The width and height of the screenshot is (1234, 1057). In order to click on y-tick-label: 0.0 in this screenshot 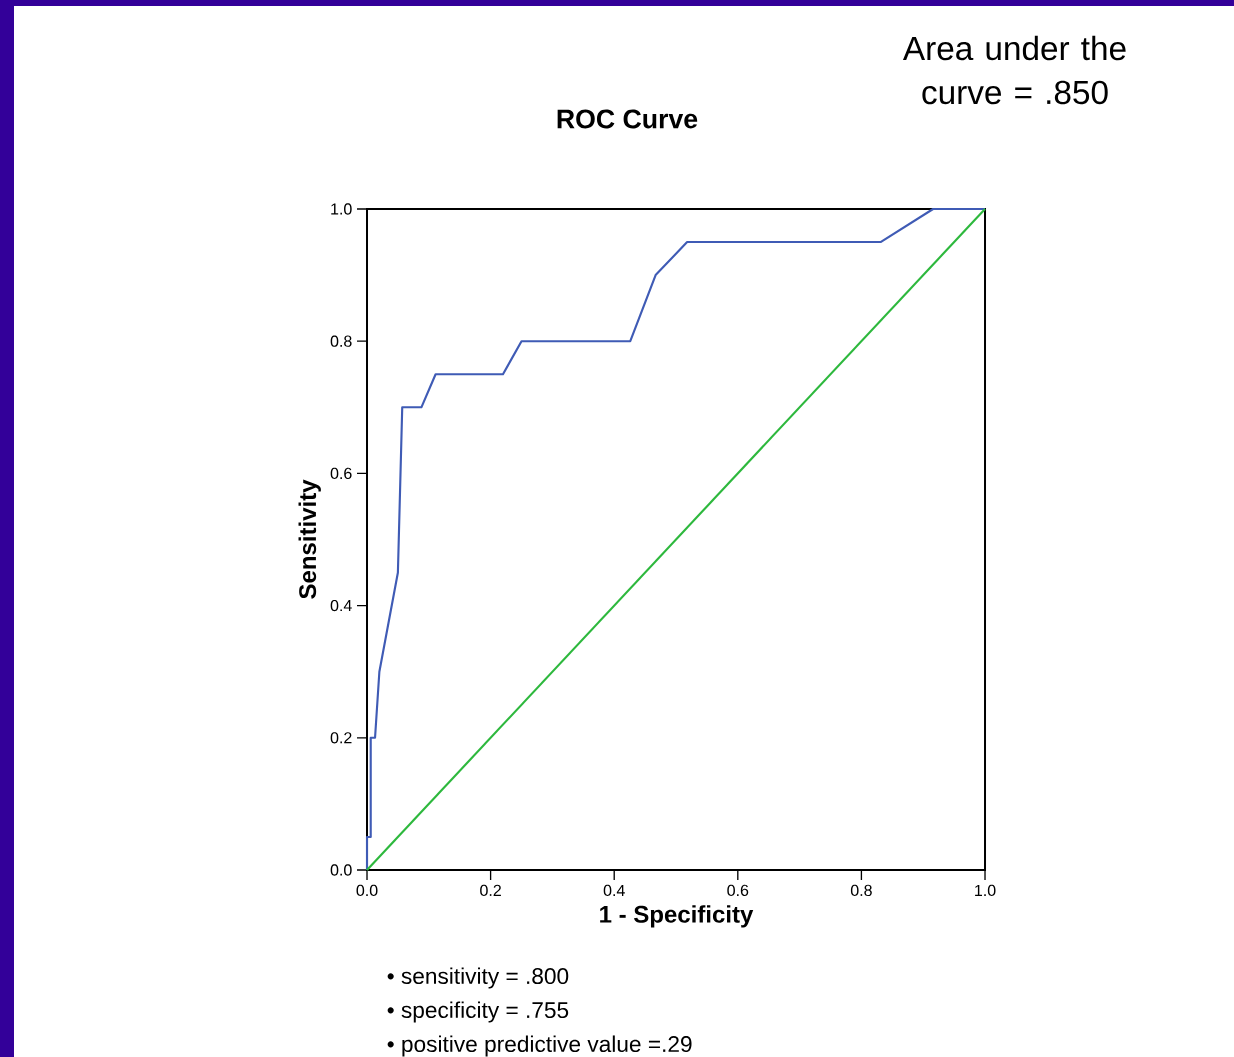, I will do `click(341, 870)`.